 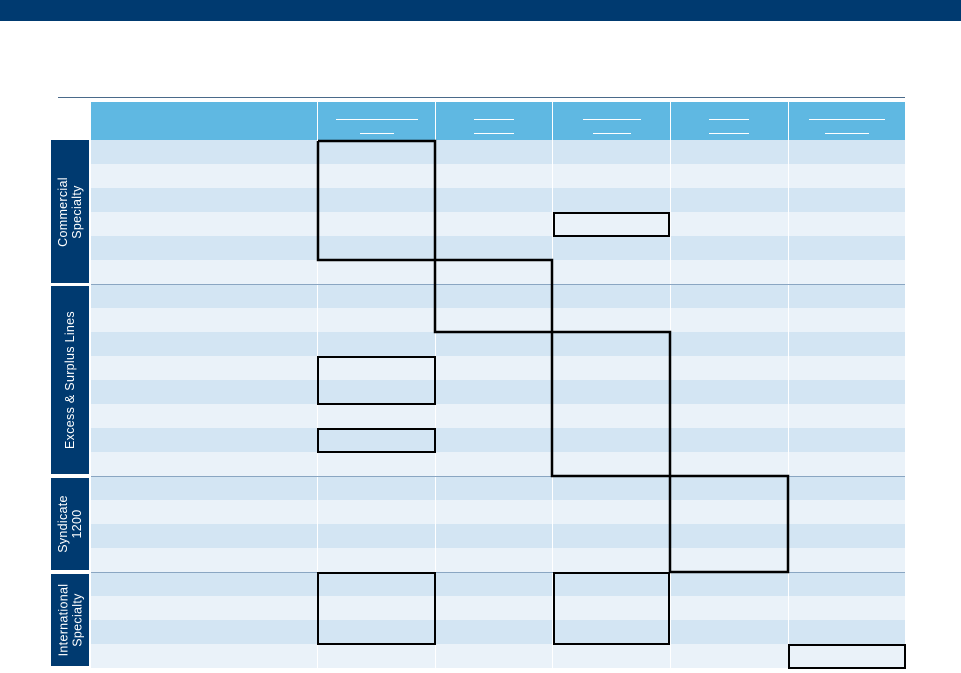 I want to click on column-header-label, so click(x=204, y=121).